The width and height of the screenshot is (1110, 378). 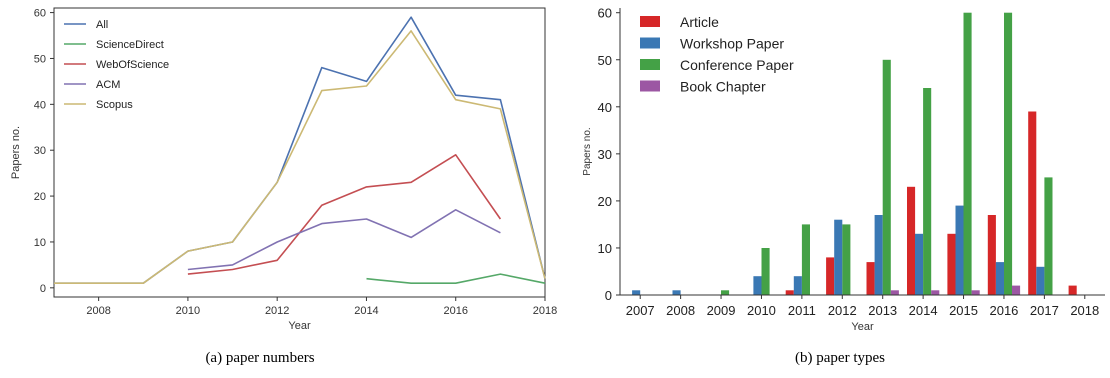 I want to click on legend-label: ScienceDirect, so click(x=130, y=45).